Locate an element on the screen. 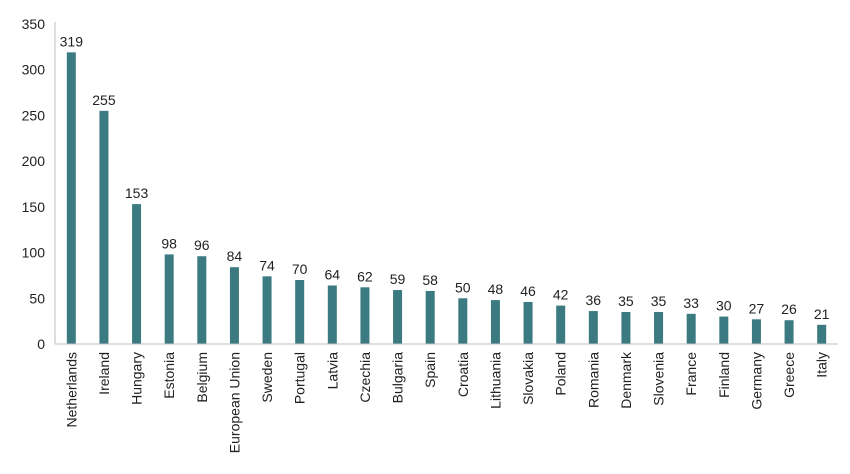 The image size is (850, 474). x-tick-label: Spain is located at coordinates (430, 370).